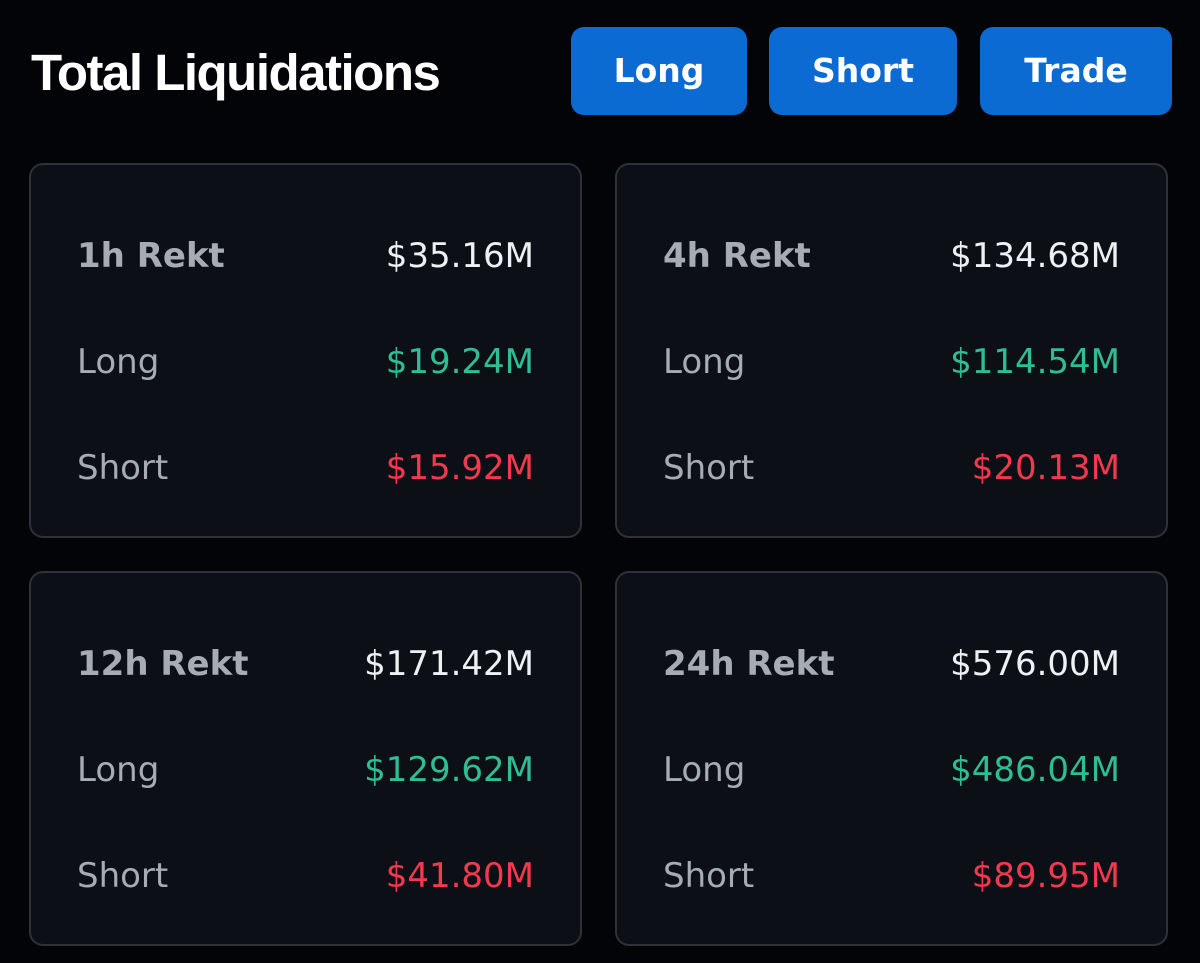 The width and height of the screenshot is (1200, 963). Describe the element at coordinates (1045, 468) in the screenshot. I see `short-value: $20.13M` at that location.